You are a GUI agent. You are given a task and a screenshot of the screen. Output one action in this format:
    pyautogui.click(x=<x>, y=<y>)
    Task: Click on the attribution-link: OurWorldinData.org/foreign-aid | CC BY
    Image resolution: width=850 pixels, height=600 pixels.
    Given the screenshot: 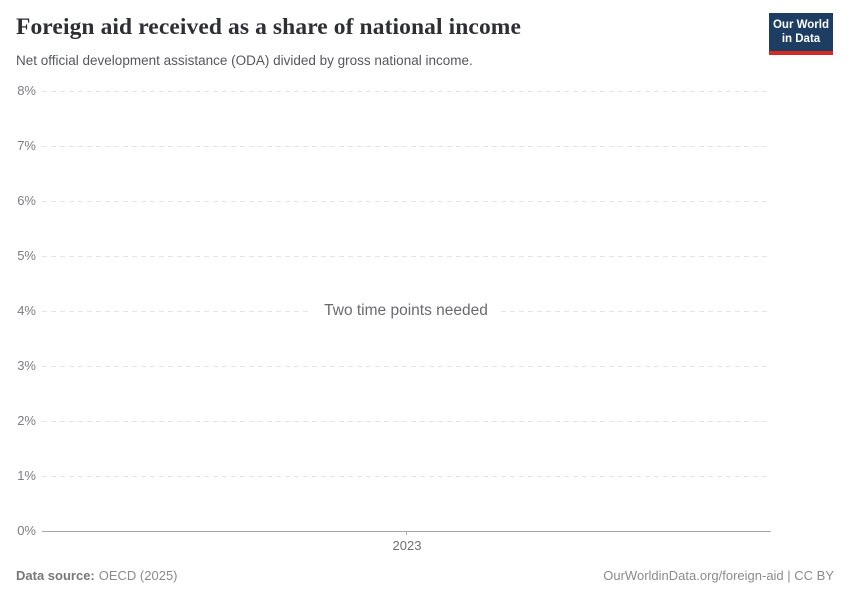 What is the action you would take?
    pyautogui.click(x=718, y=575)
    